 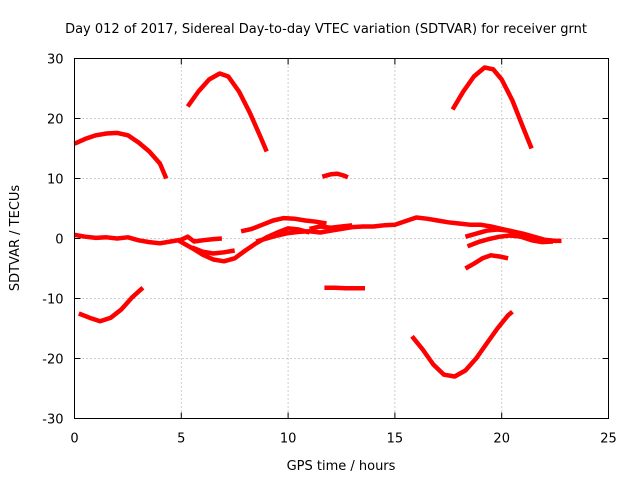 I want to click on y-tick-label: 20, so click(x=55, y=120).